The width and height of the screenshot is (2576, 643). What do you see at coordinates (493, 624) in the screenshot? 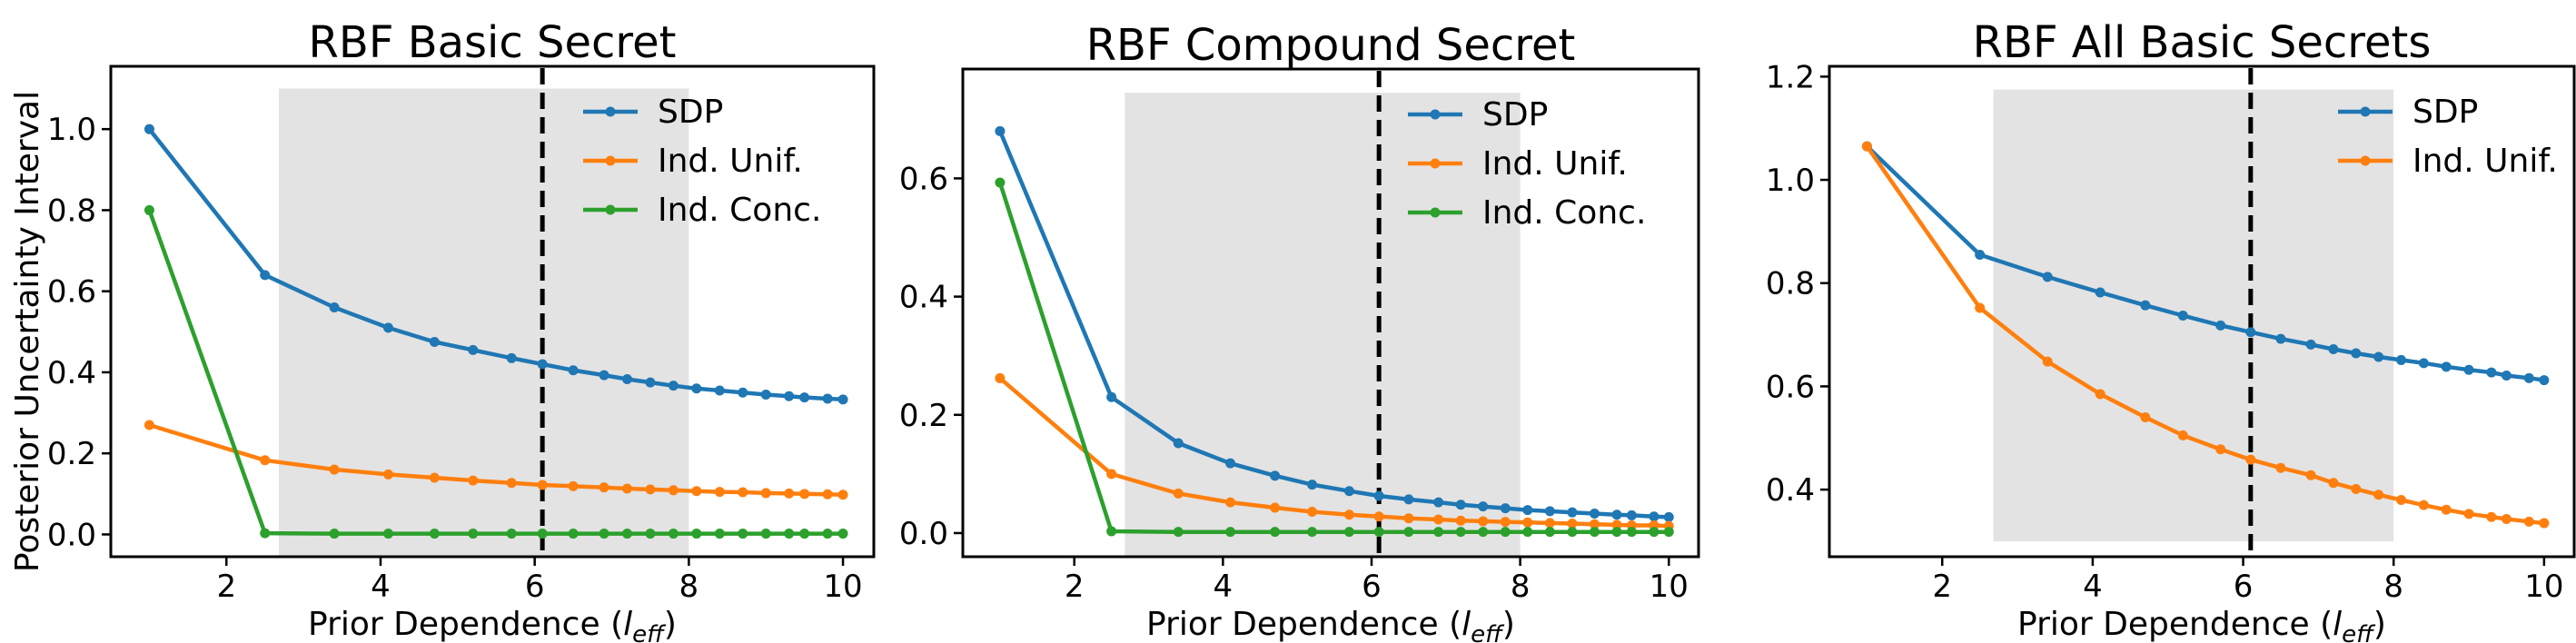
I see `x-axis-label: Prior Dependence (leff)` at bounding box center [493, 624].